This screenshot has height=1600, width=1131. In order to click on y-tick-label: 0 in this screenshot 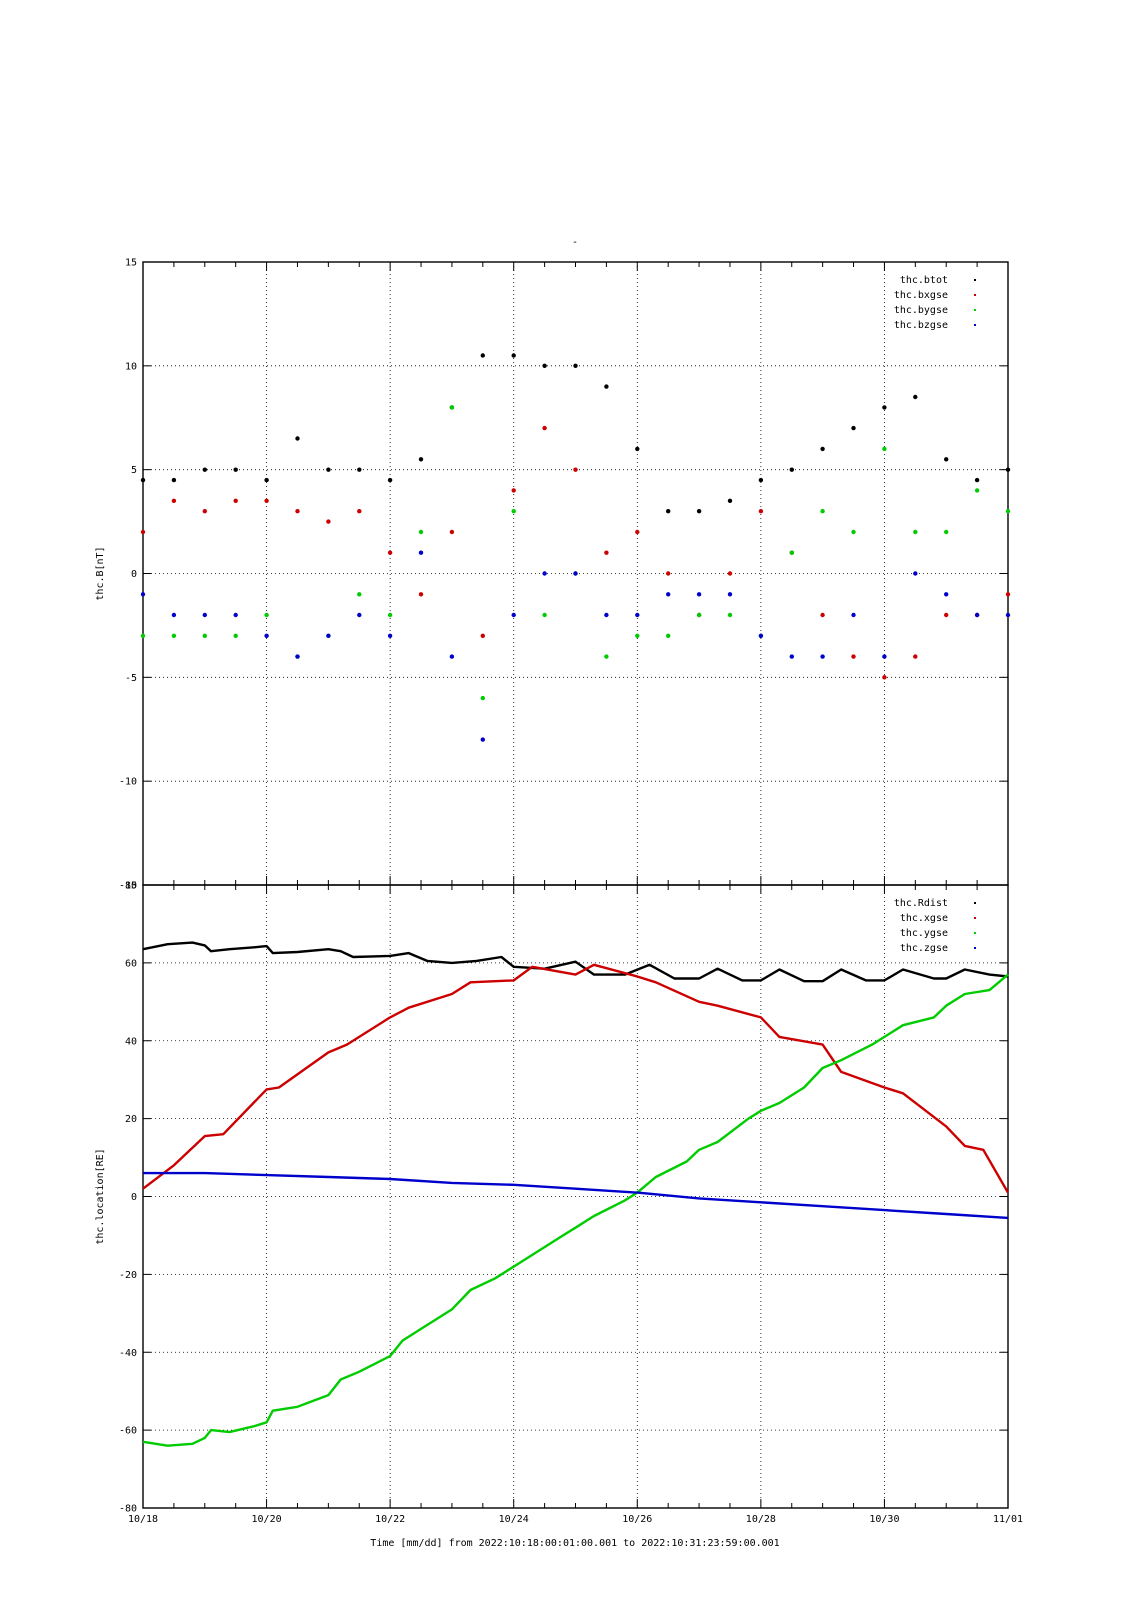, I will do `click(134, 1197)`.